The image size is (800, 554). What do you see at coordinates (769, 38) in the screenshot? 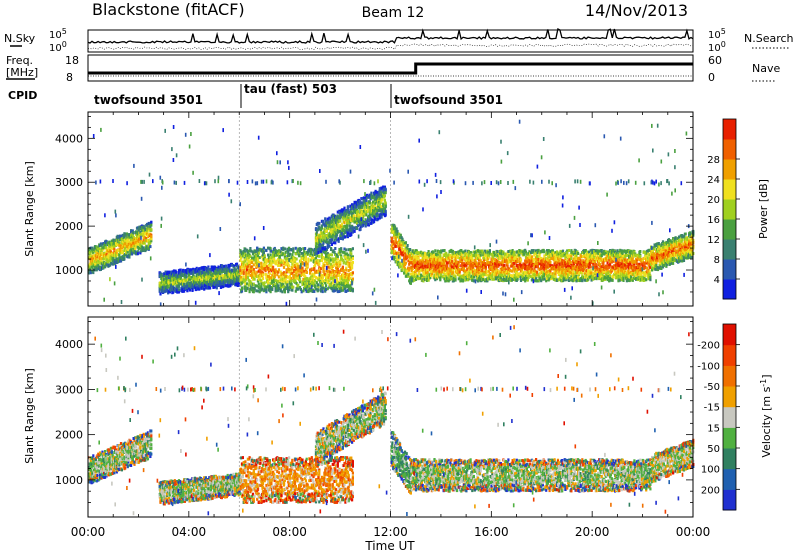
I see `noise-right-label: N.Search` at bounding box center [769, 38].